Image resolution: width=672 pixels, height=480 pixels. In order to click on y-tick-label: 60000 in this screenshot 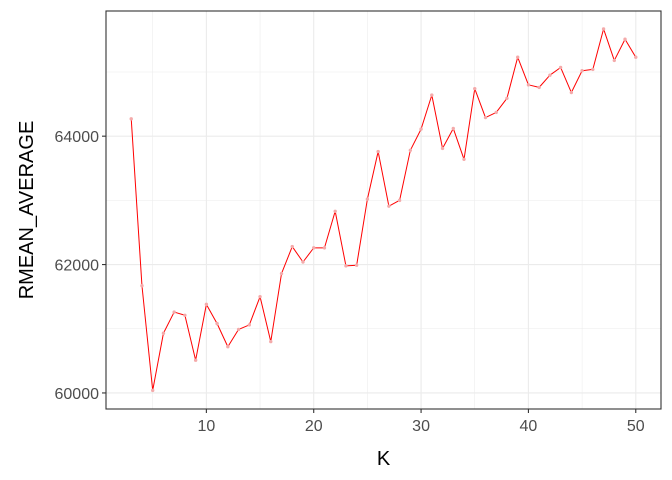, I will do `click(77, 394)`.